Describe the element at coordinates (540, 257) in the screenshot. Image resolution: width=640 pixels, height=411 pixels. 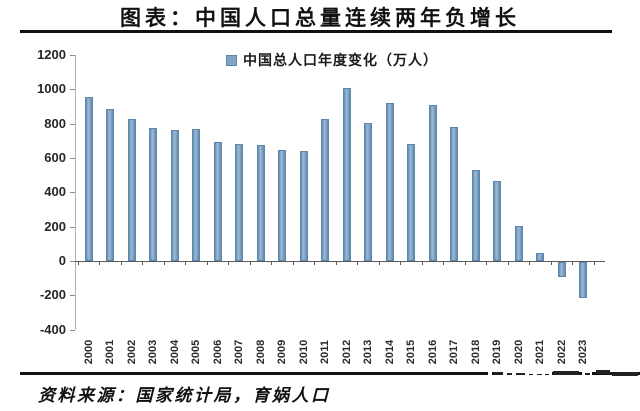
I see `bar-2021` at that location.